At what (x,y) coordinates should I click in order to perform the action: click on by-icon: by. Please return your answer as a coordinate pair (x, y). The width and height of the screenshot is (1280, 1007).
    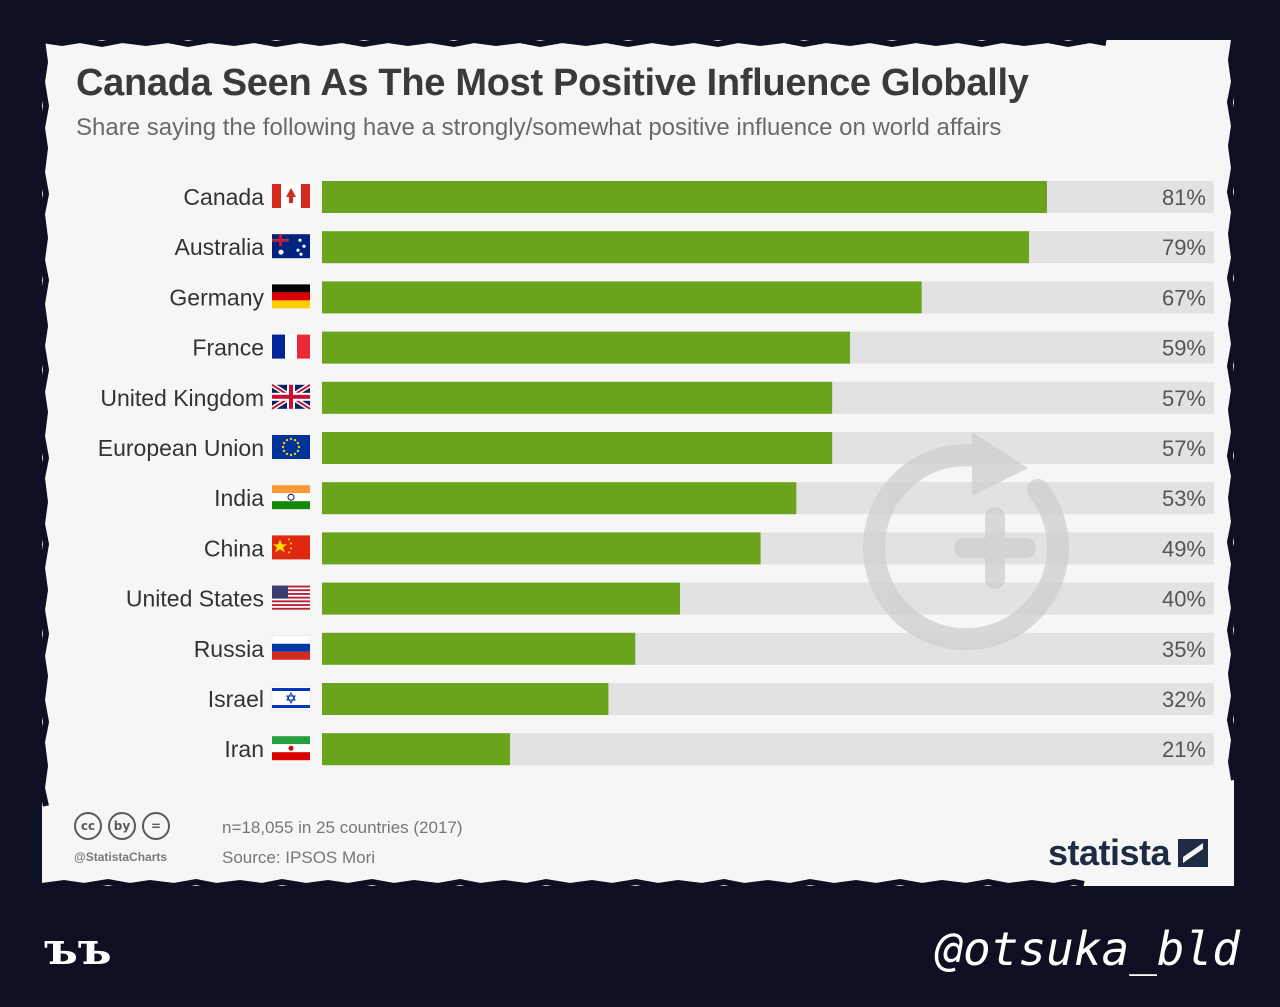
    Looking at the image, I should click on (122, 826).